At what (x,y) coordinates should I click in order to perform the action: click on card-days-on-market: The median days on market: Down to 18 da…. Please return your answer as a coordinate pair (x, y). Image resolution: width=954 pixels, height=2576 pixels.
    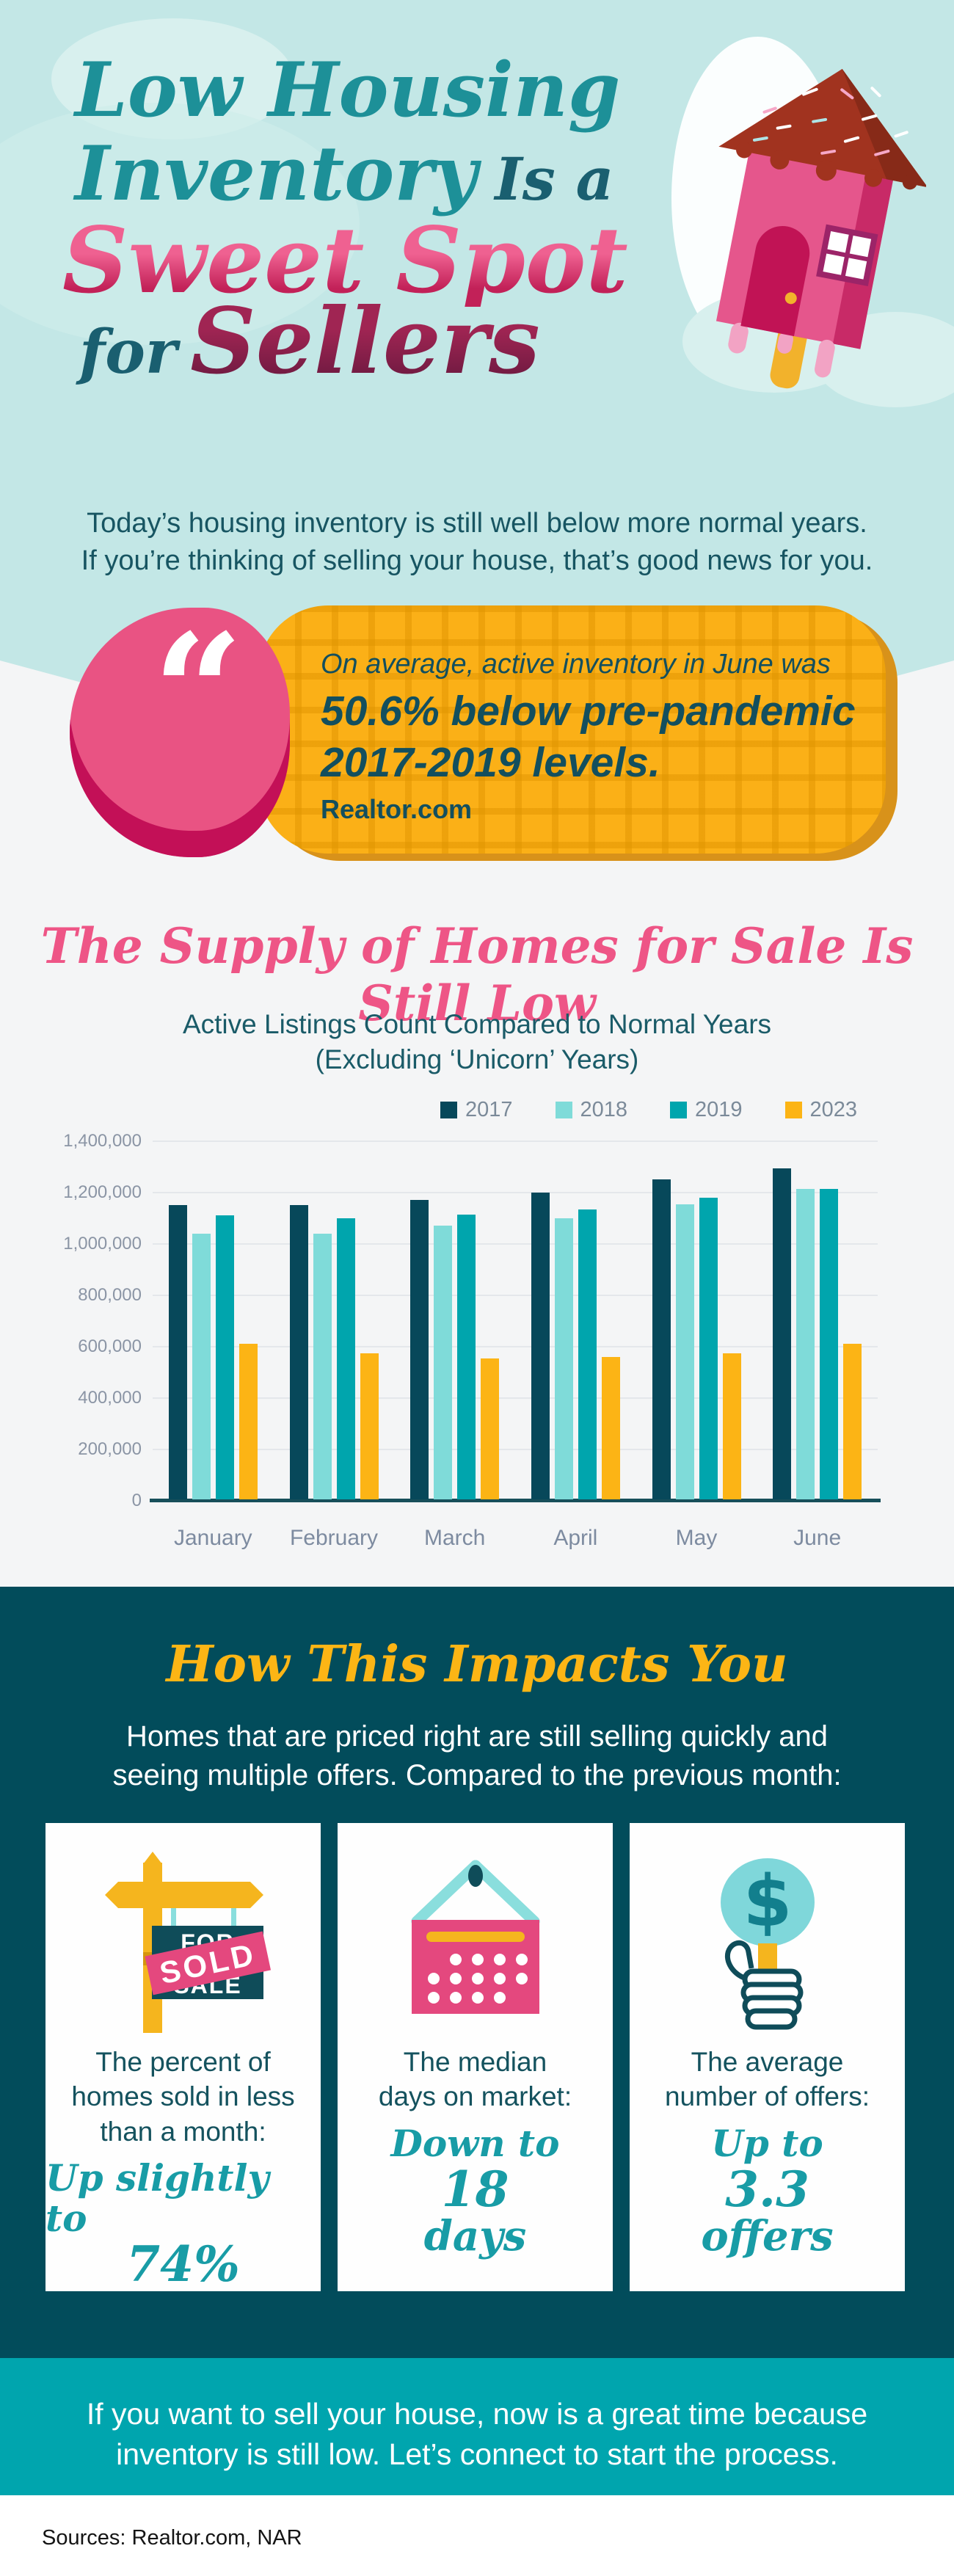
    Looking at the image, I should click on (475, 2057).